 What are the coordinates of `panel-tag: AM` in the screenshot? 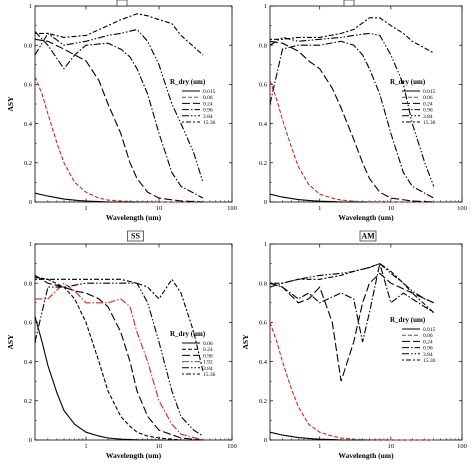 It's located at (368, 236).